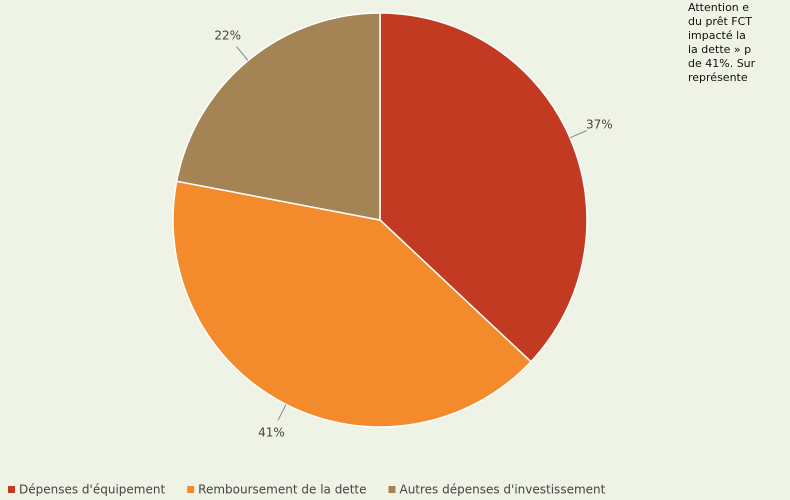 The height and width of the screenshot is (500, 790). I want to click on pie-slice, so click(278, 116).